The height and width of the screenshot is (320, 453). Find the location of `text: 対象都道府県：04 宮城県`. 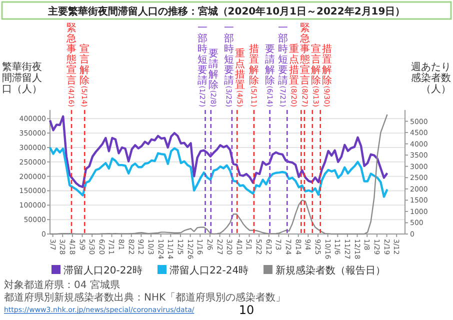

text: 対象都道府県：04 宮城県 is located at coordinates (62, 285).